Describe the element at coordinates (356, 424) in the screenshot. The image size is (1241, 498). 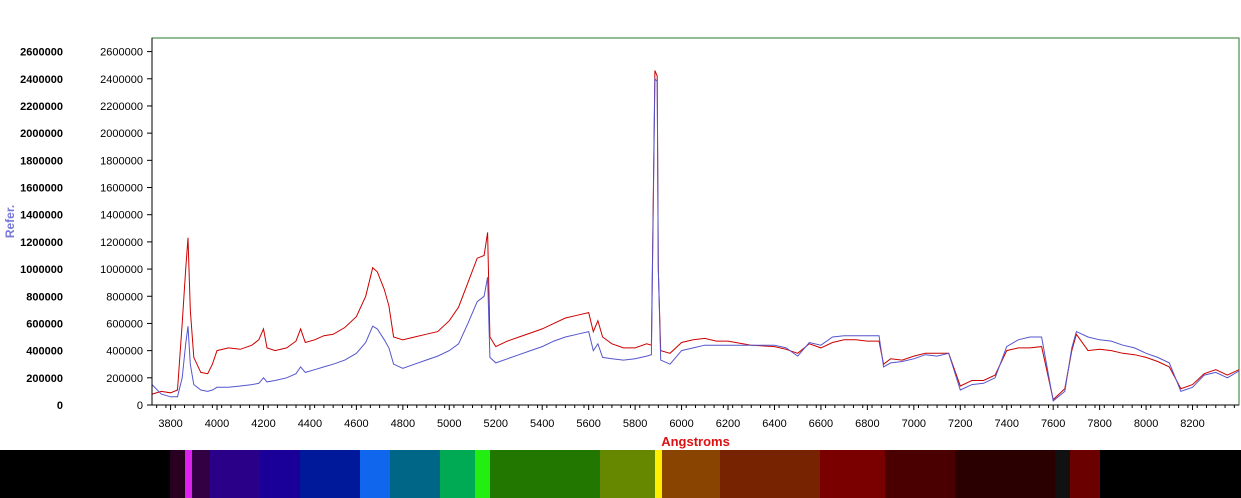
I see `x-tick-label: 4600` at that location.